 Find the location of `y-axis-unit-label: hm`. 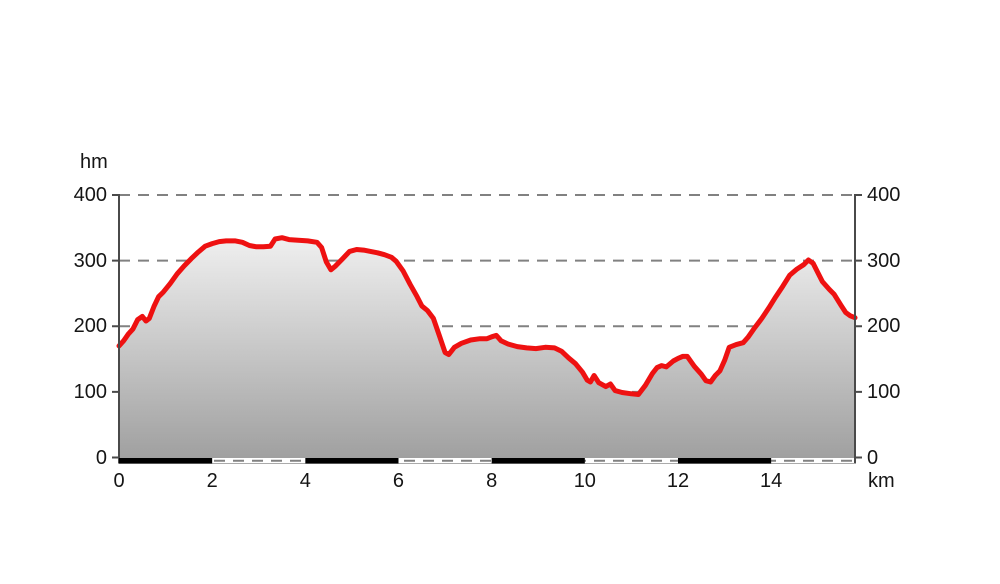

y-axis-unit-label: hm is located at coordinates (94, 162).